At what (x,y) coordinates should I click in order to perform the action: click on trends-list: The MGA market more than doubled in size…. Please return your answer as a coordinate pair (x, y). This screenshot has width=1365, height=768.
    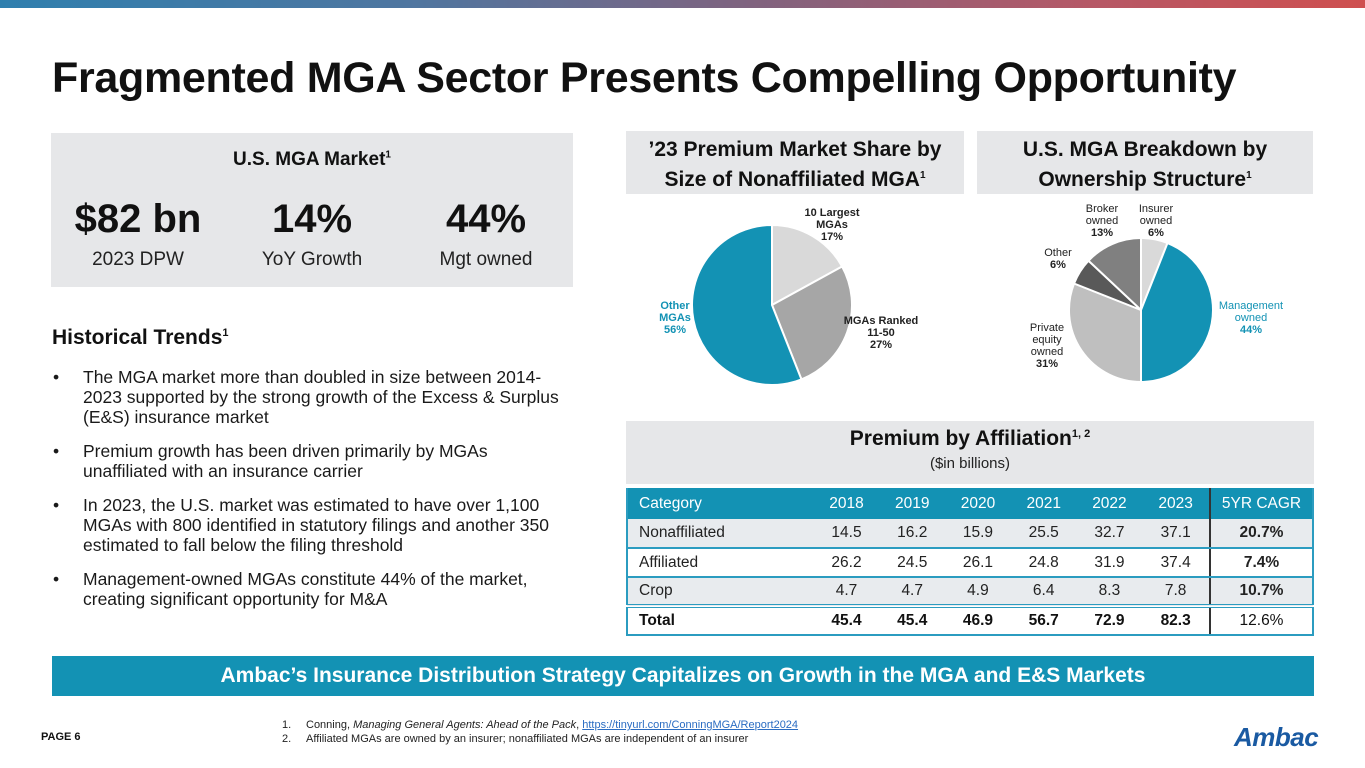
    Looking at the image, I should click on (312, 495).